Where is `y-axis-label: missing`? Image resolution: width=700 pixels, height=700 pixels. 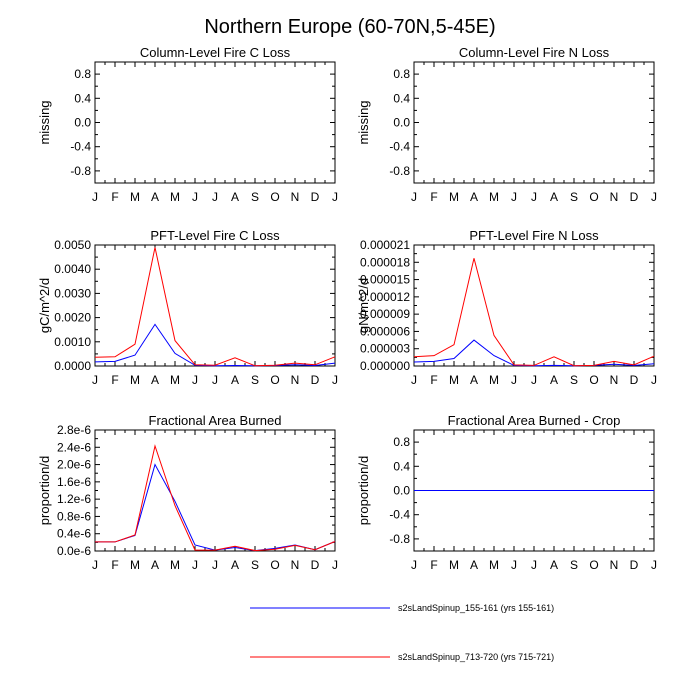
y-axis-label: missing is located at coordinates (44, 122).